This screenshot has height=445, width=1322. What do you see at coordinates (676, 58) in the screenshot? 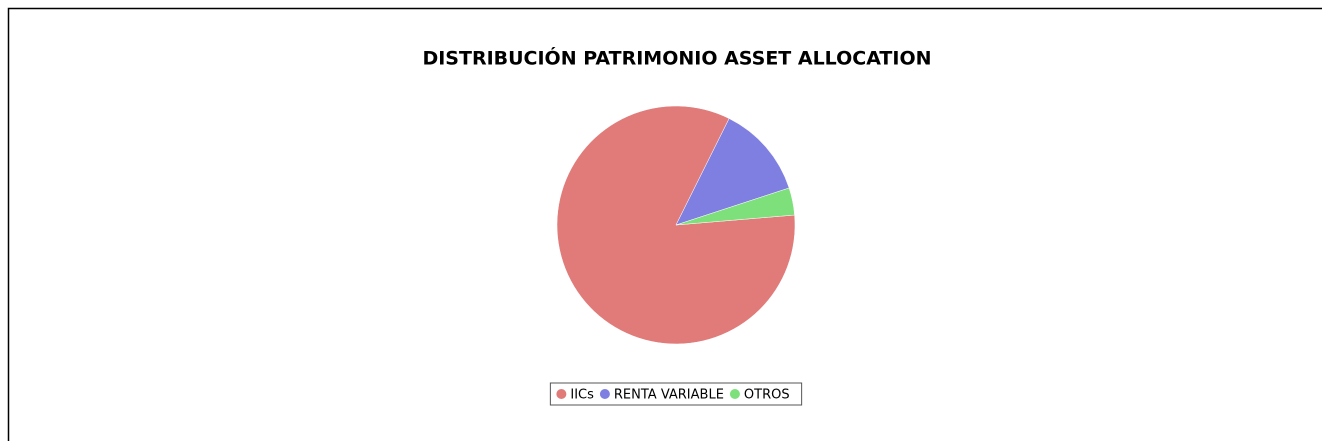
I see `chart-title: DISTRIBUCIÓN PATRIMONIO ASSET ALLOCATION` at bounding box center [676, 58].